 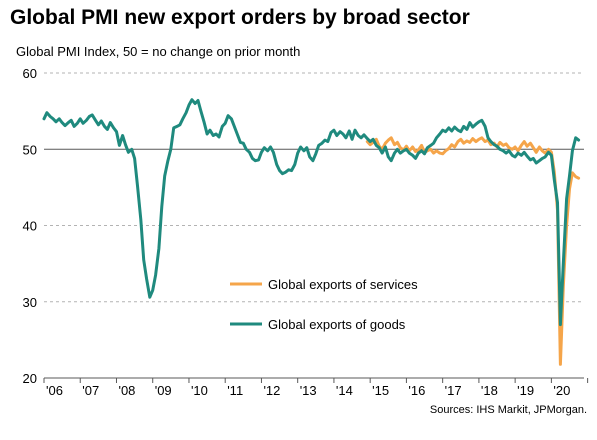 What do you see at coordinates (489, 390) in the screenshot?
I see `x-tick-label-18: '18` at bounding box center [489, 390].